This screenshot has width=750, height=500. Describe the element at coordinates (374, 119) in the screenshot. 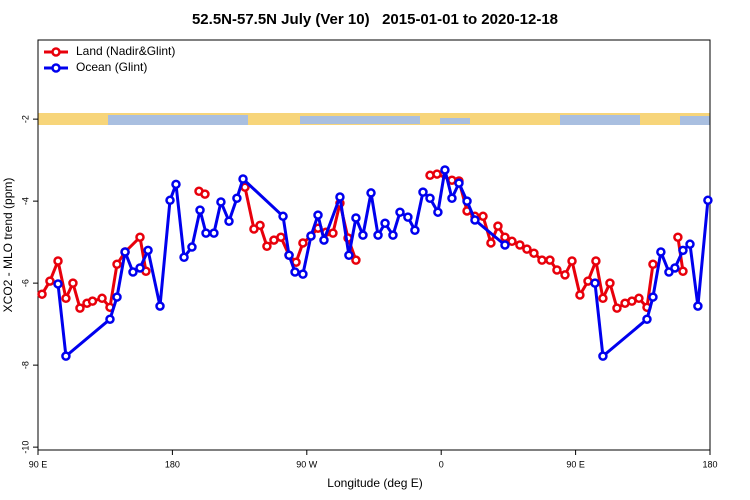

I see `map-strip` at that location.